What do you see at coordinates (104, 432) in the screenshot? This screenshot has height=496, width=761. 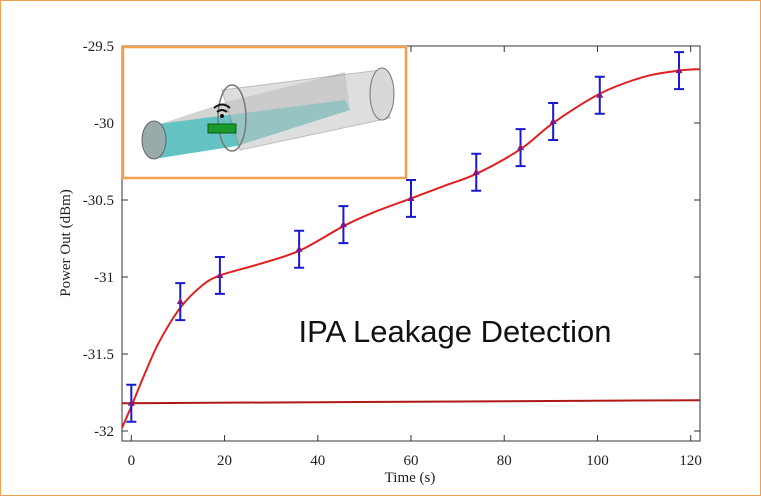 I see `y-tick-label: -32` at bounding box center [104, 432].